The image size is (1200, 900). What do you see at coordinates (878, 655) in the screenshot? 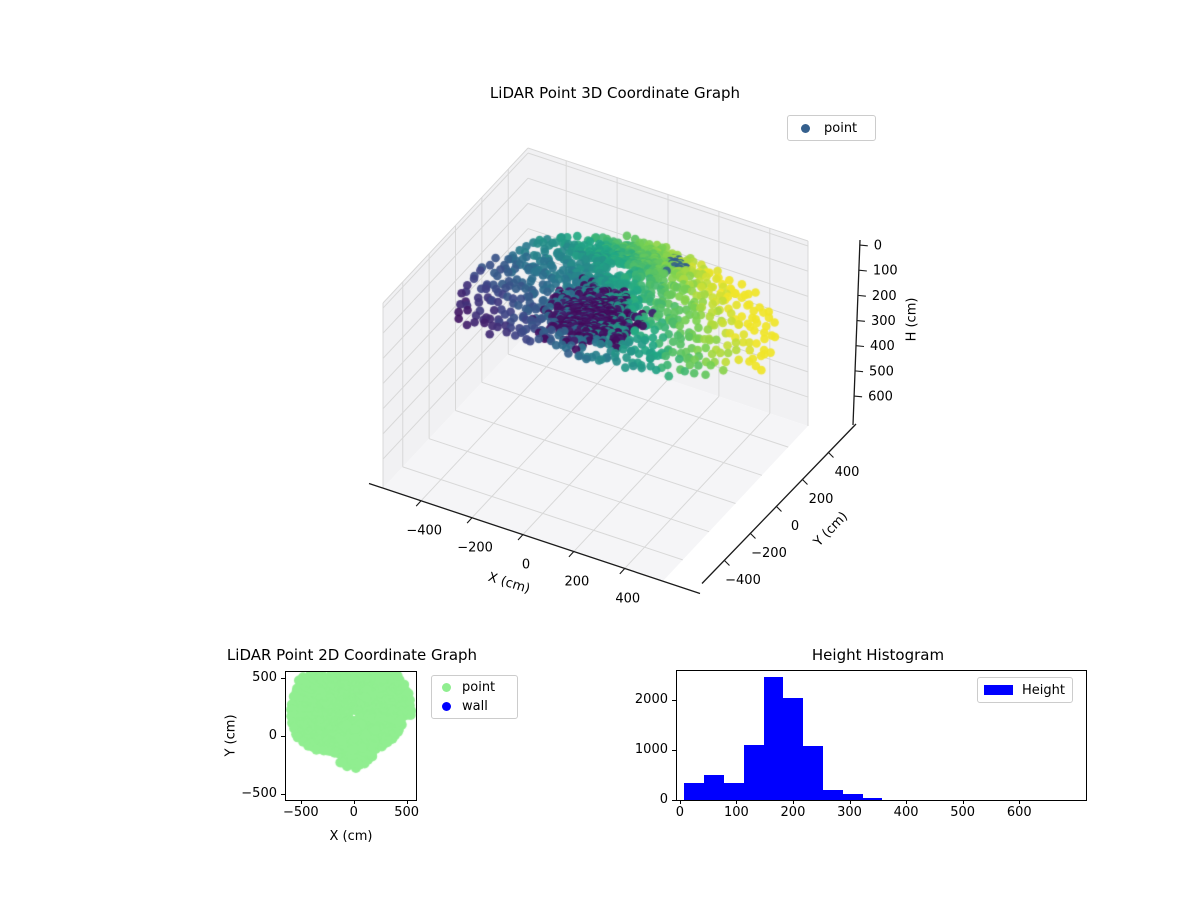
I see `histogram-title: Height Histogram` at bounding box center [878, 655].